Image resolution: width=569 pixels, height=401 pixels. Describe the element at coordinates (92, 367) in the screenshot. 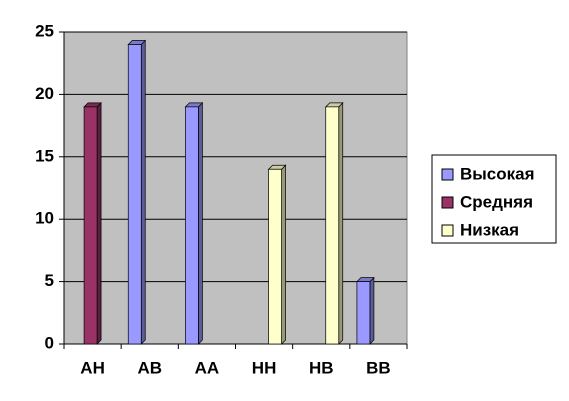

I see `x-tick-label: АН` at that location.